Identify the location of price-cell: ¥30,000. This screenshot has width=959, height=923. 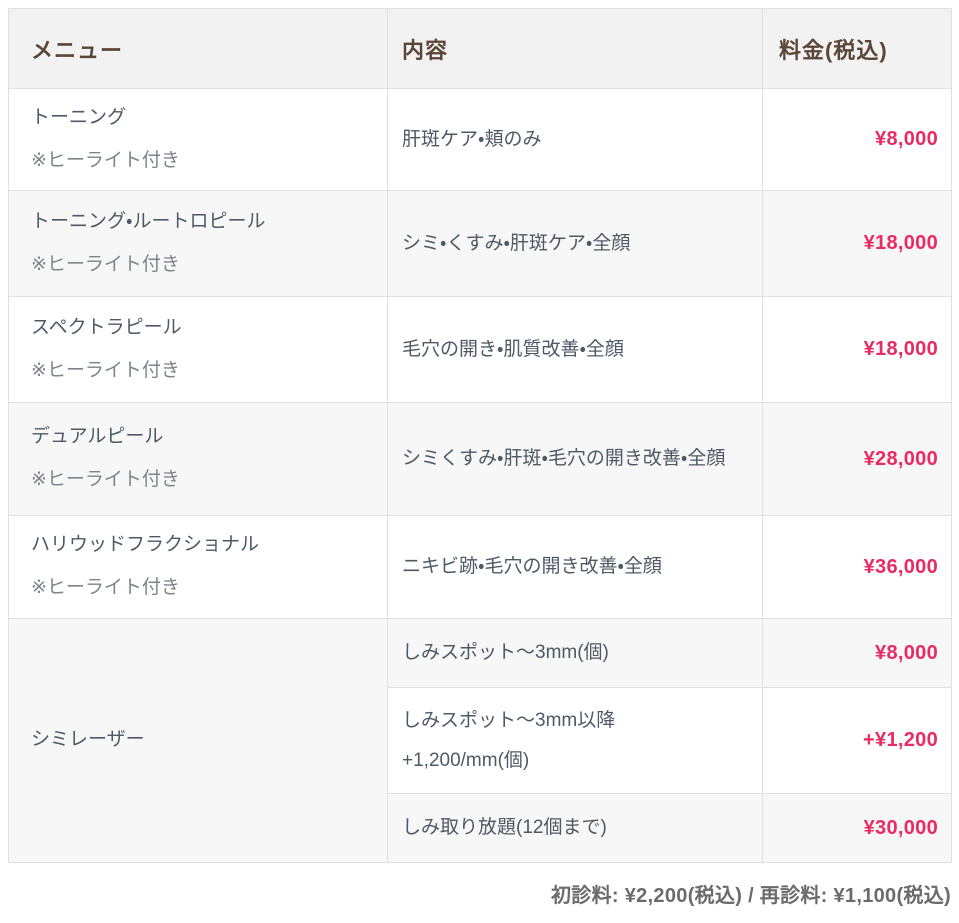
(857, 828).